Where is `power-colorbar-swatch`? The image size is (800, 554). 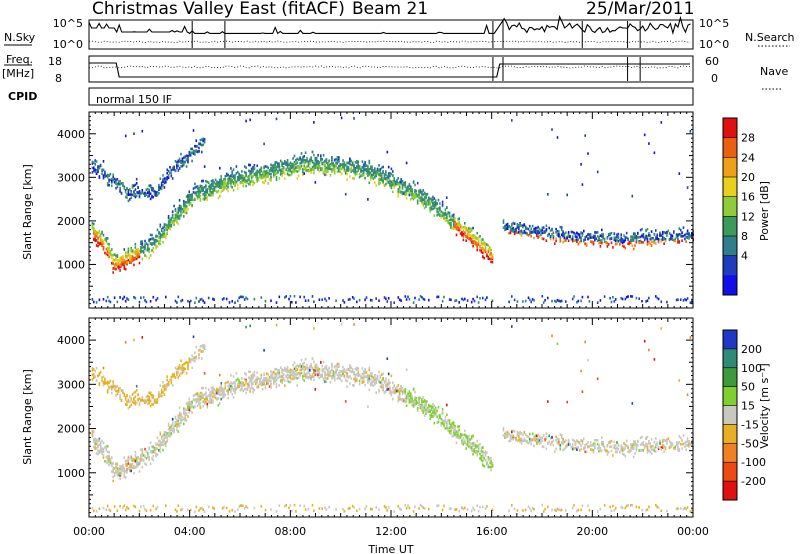
power-colorbar-swatch is located at coordinates (730, 265).